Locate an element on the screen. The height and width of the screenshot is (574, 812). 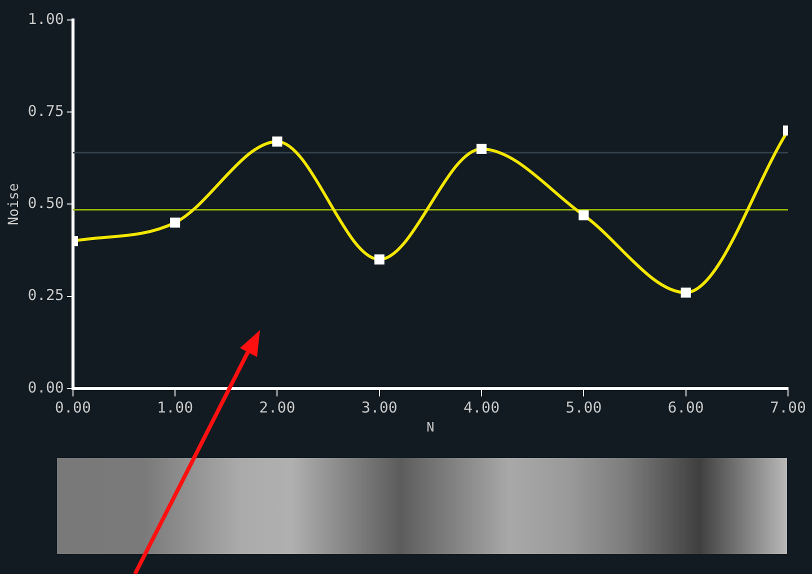
y-tick-label: 0.25 is located at coordinates (46, 295).